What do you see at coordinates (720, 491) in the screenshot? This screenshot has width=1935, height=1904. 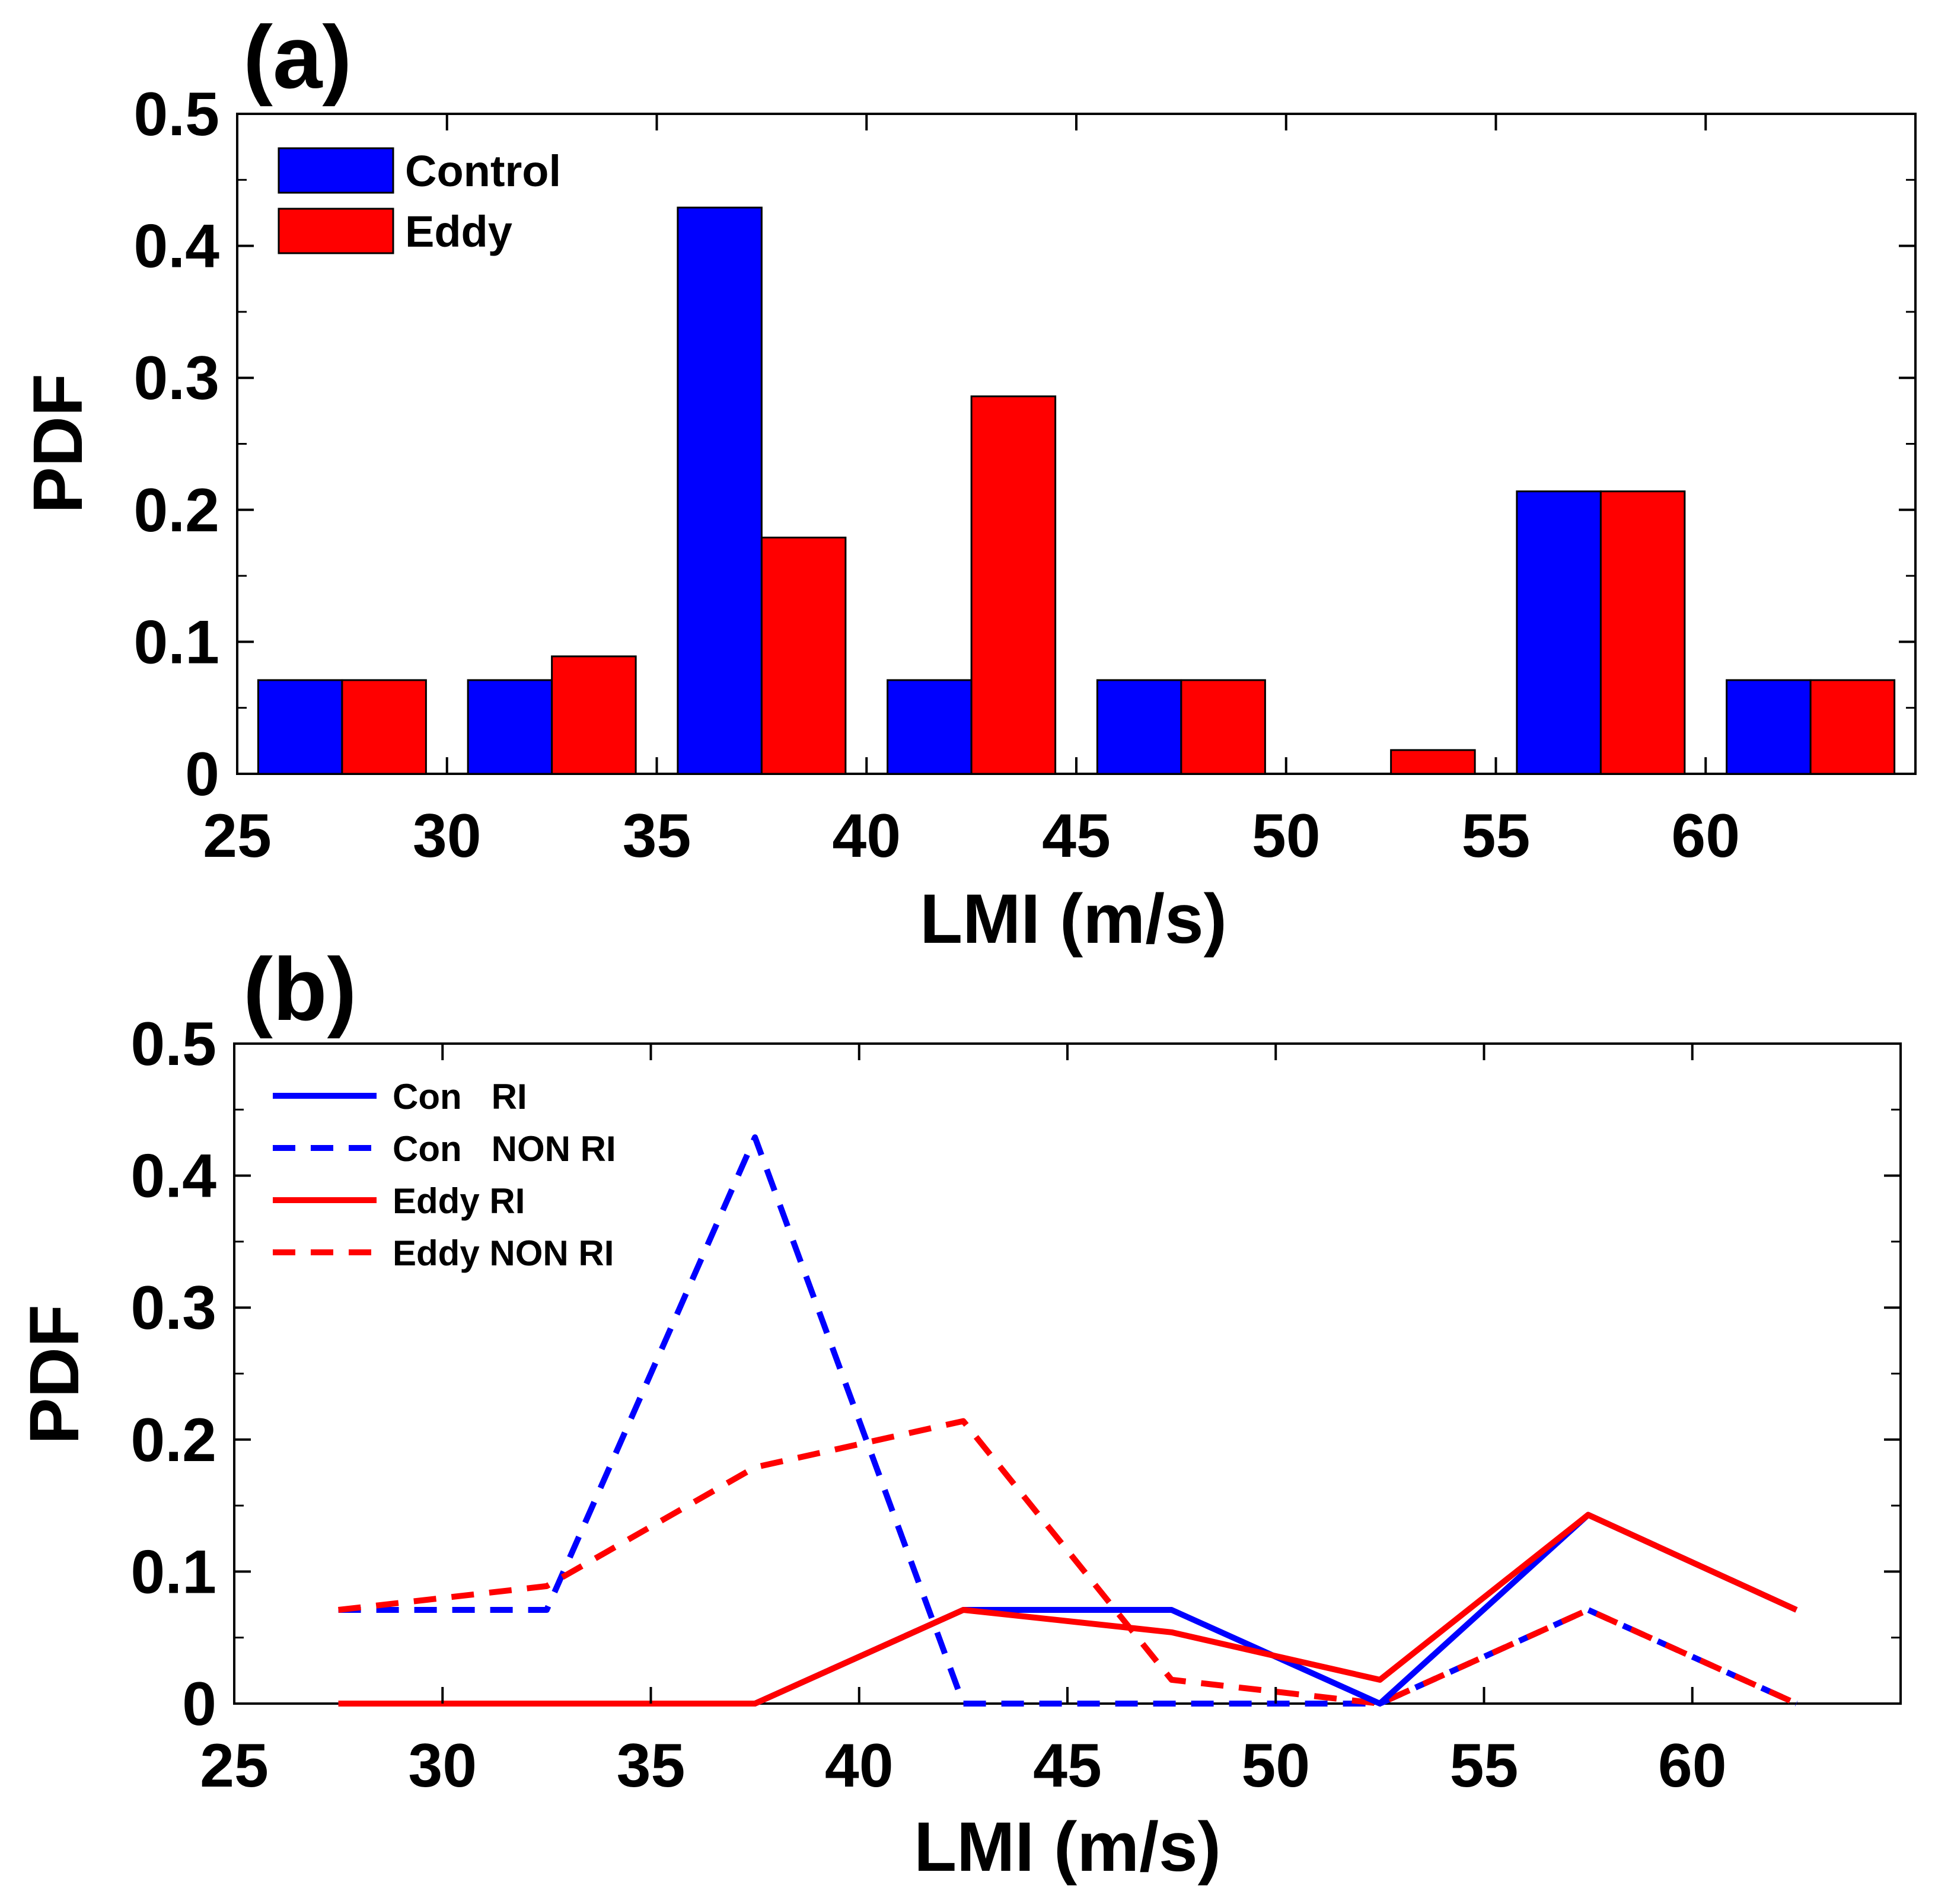 I see `bar-control-37.5` at bounding box center [720, 491].